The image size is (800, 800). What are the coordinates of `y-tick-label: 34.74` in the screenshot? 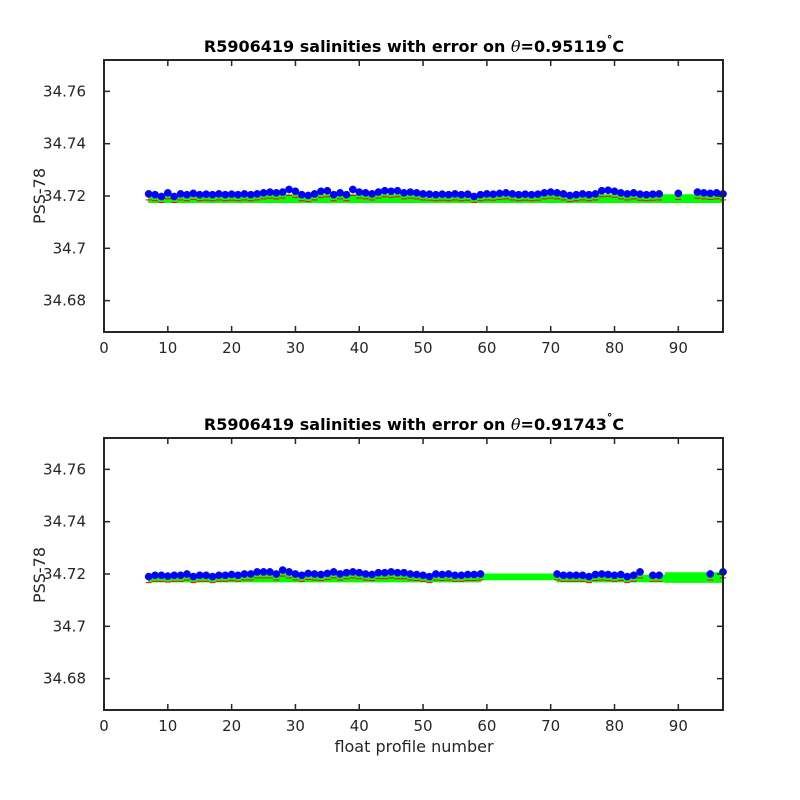 It's located at (64, 522).